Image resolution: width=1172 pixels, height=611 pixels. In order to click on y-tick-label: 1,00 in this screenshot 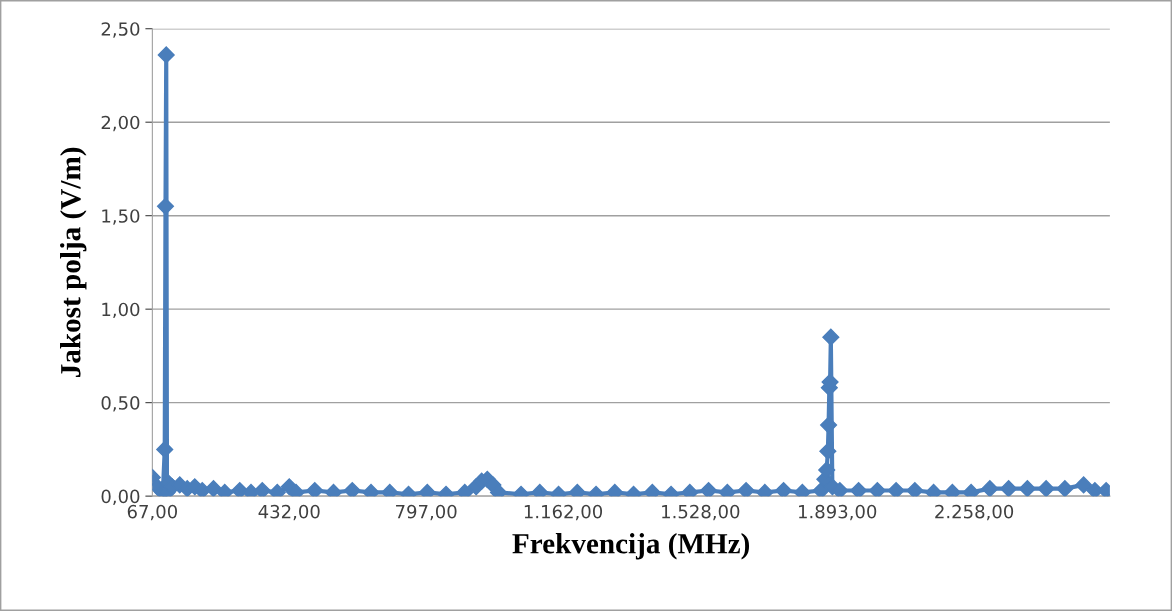, I will do `click(121, 310)`.